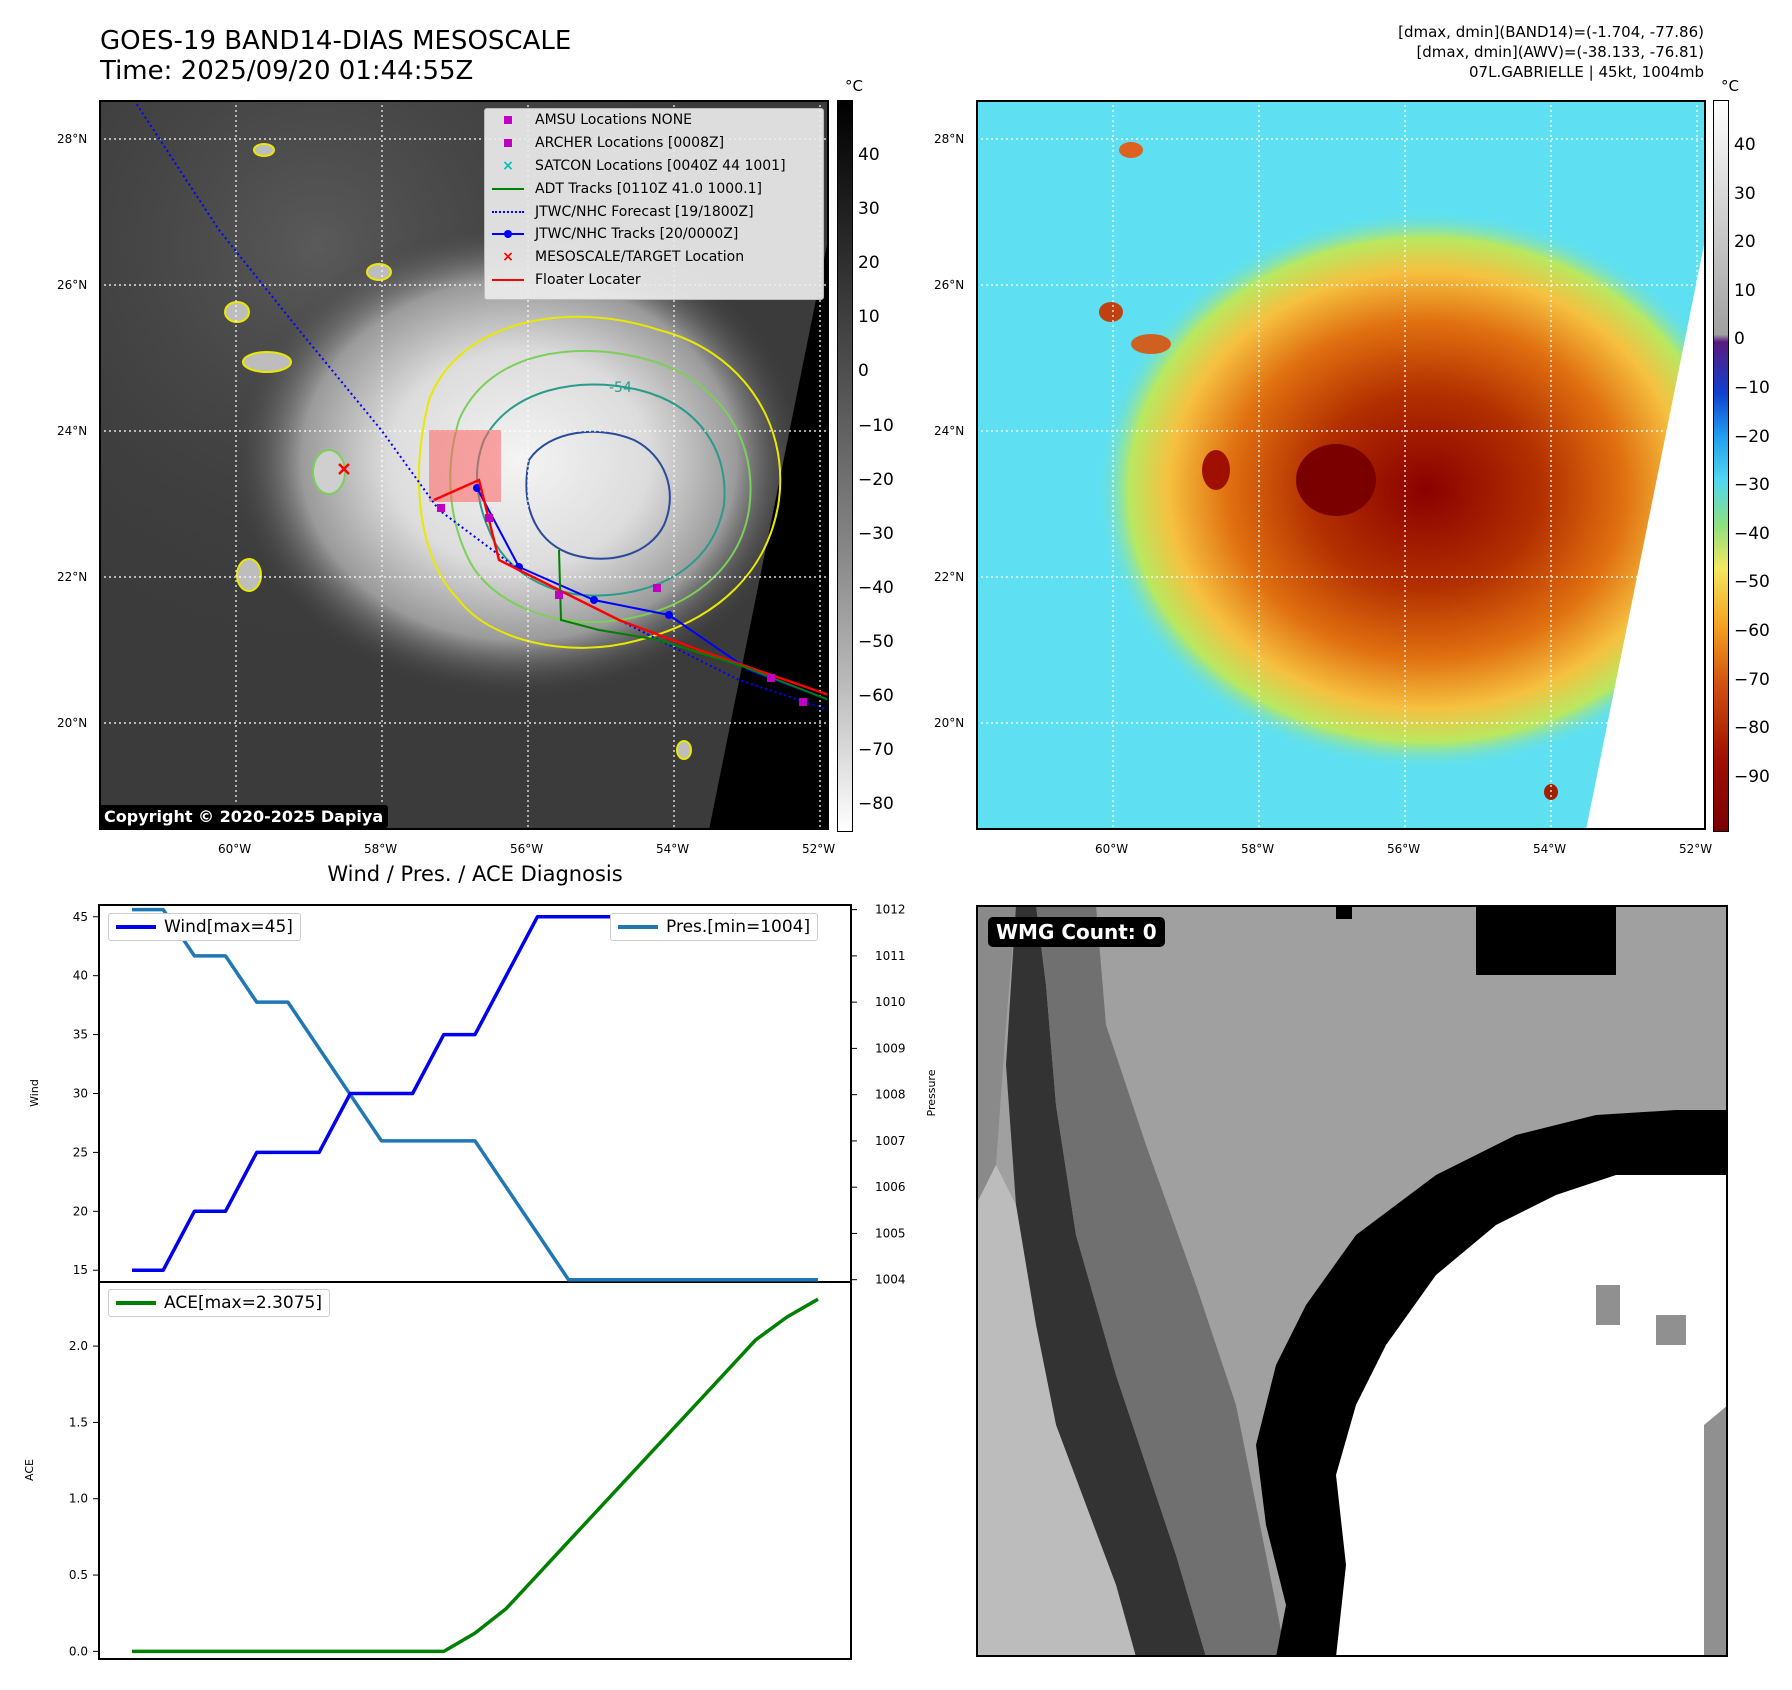 This screenshot has width=1792, height=1690. I want to click on pressure-tick-label: 1010, so click(890, 1002).